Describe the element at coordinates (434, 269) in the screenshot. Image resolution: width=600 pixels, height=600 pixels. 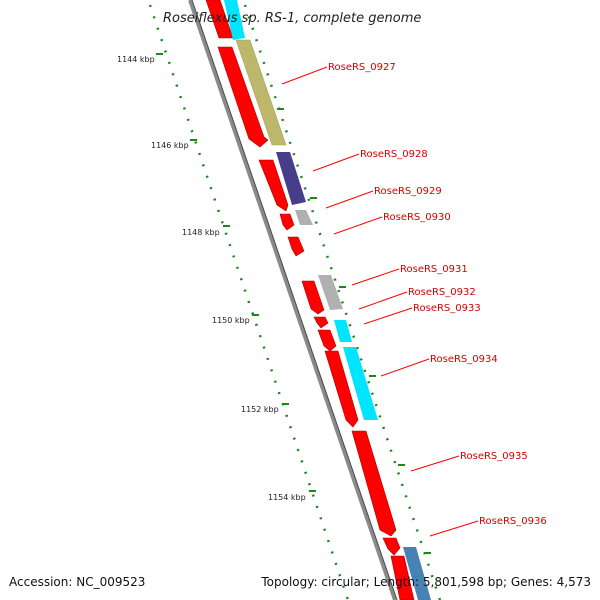
I see `gene-label: RoseRS_0931` at that location.